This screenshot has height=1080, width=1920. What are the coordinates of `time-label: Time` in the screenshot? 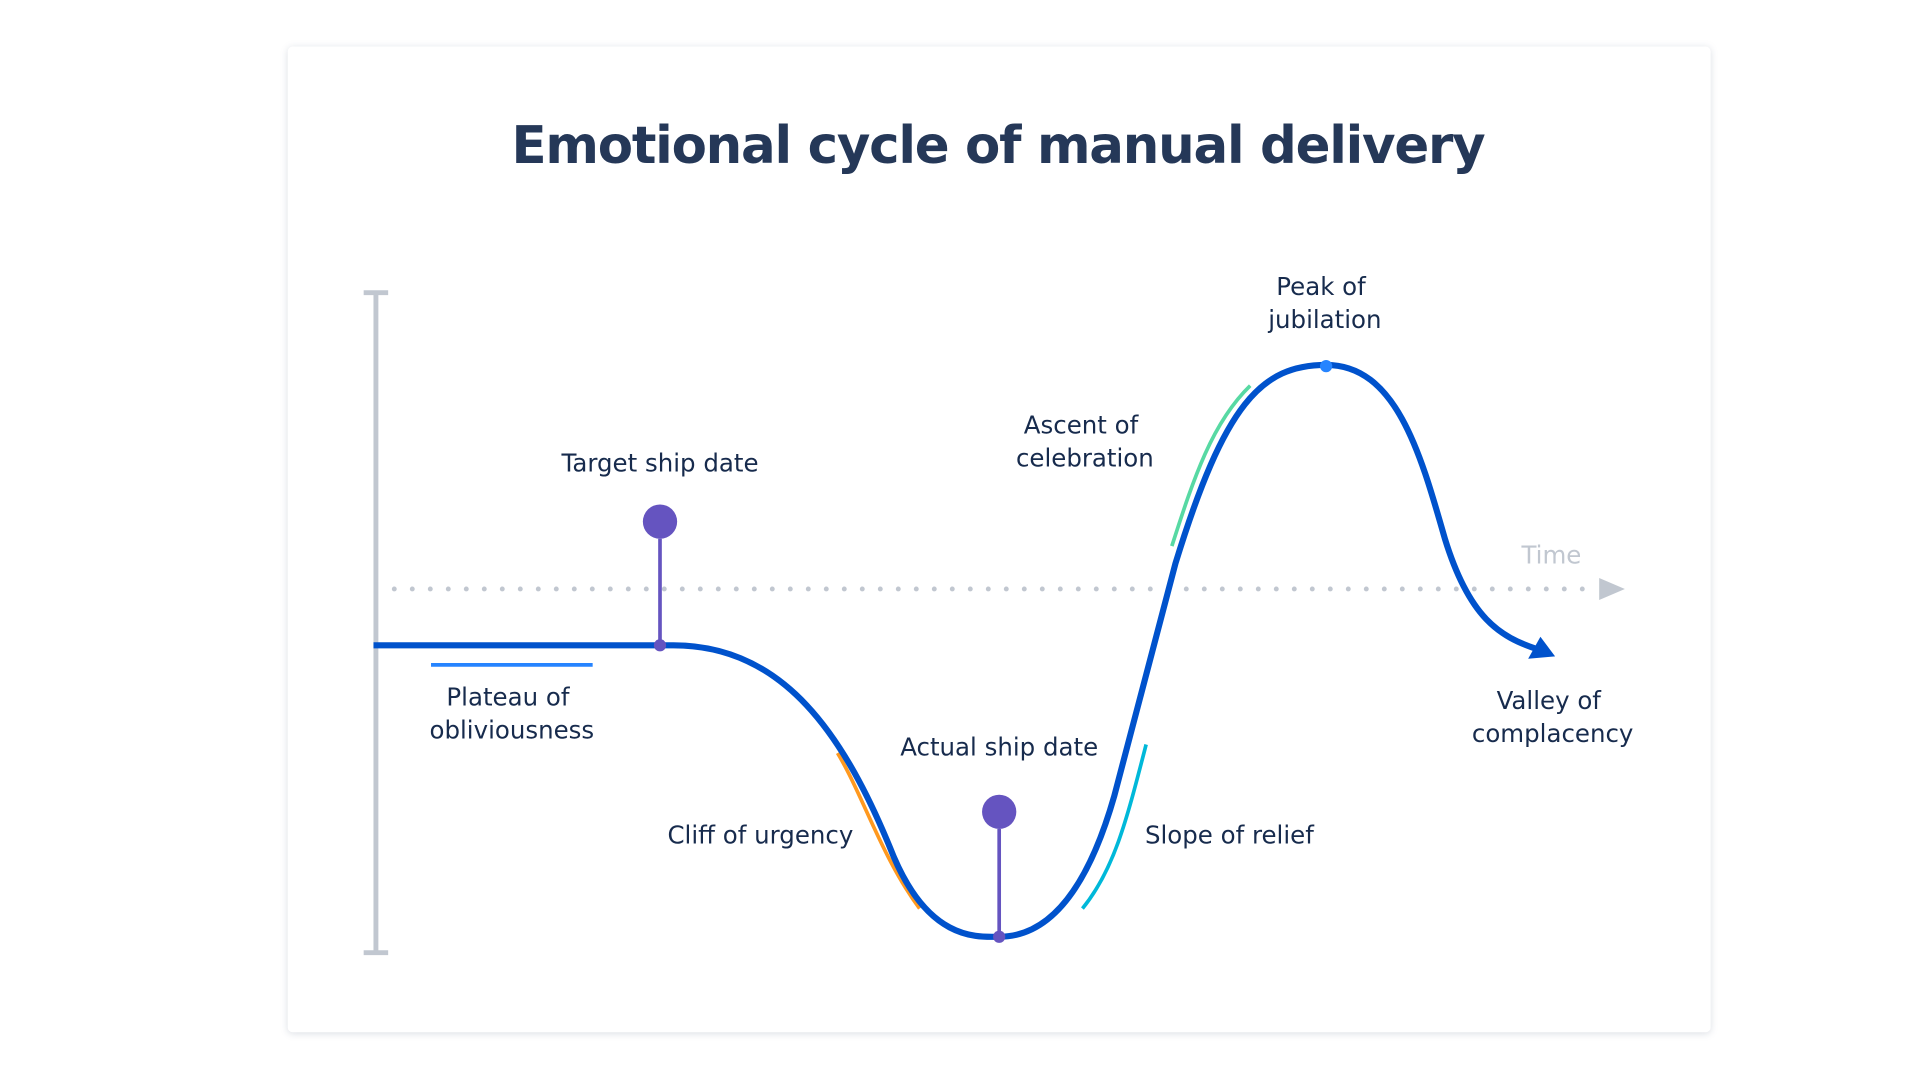 It's located at (1550, 554).